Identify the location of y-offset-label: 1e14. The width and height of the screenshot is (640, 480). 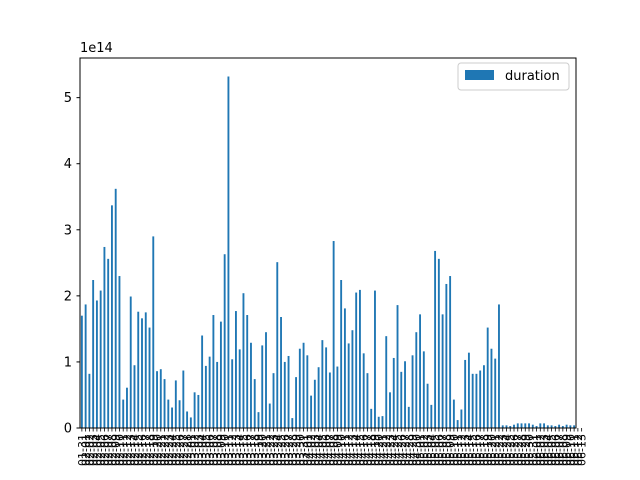
(96, 48).